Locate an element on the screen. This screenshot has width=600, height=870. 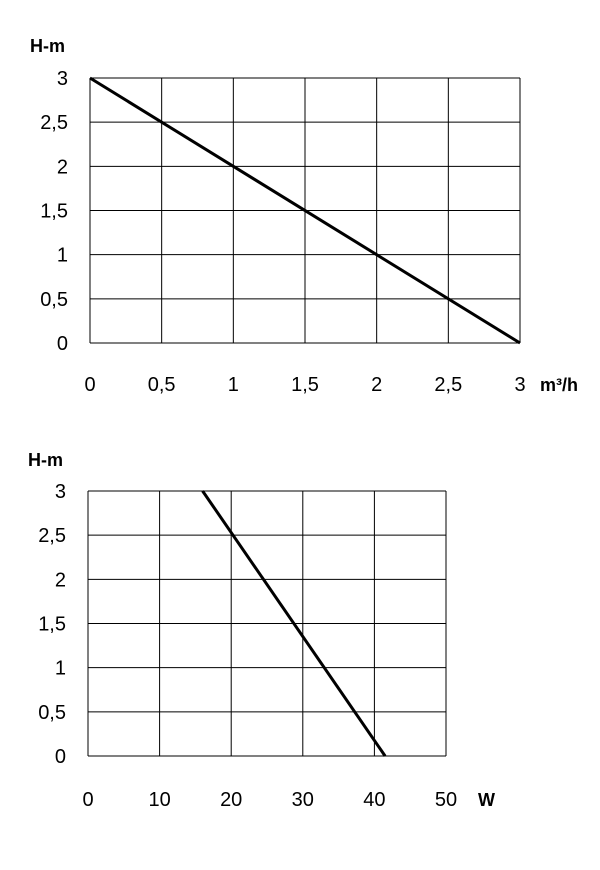
x-axis-label: W is located at coordinates (486, 800).